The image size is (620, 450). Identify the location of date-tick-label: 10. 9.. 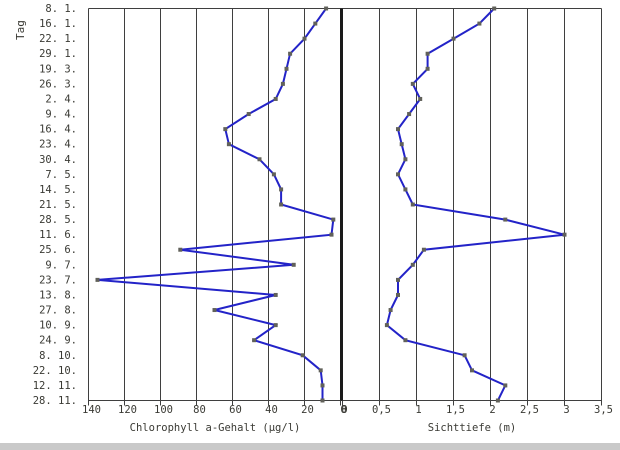
(58, 326).